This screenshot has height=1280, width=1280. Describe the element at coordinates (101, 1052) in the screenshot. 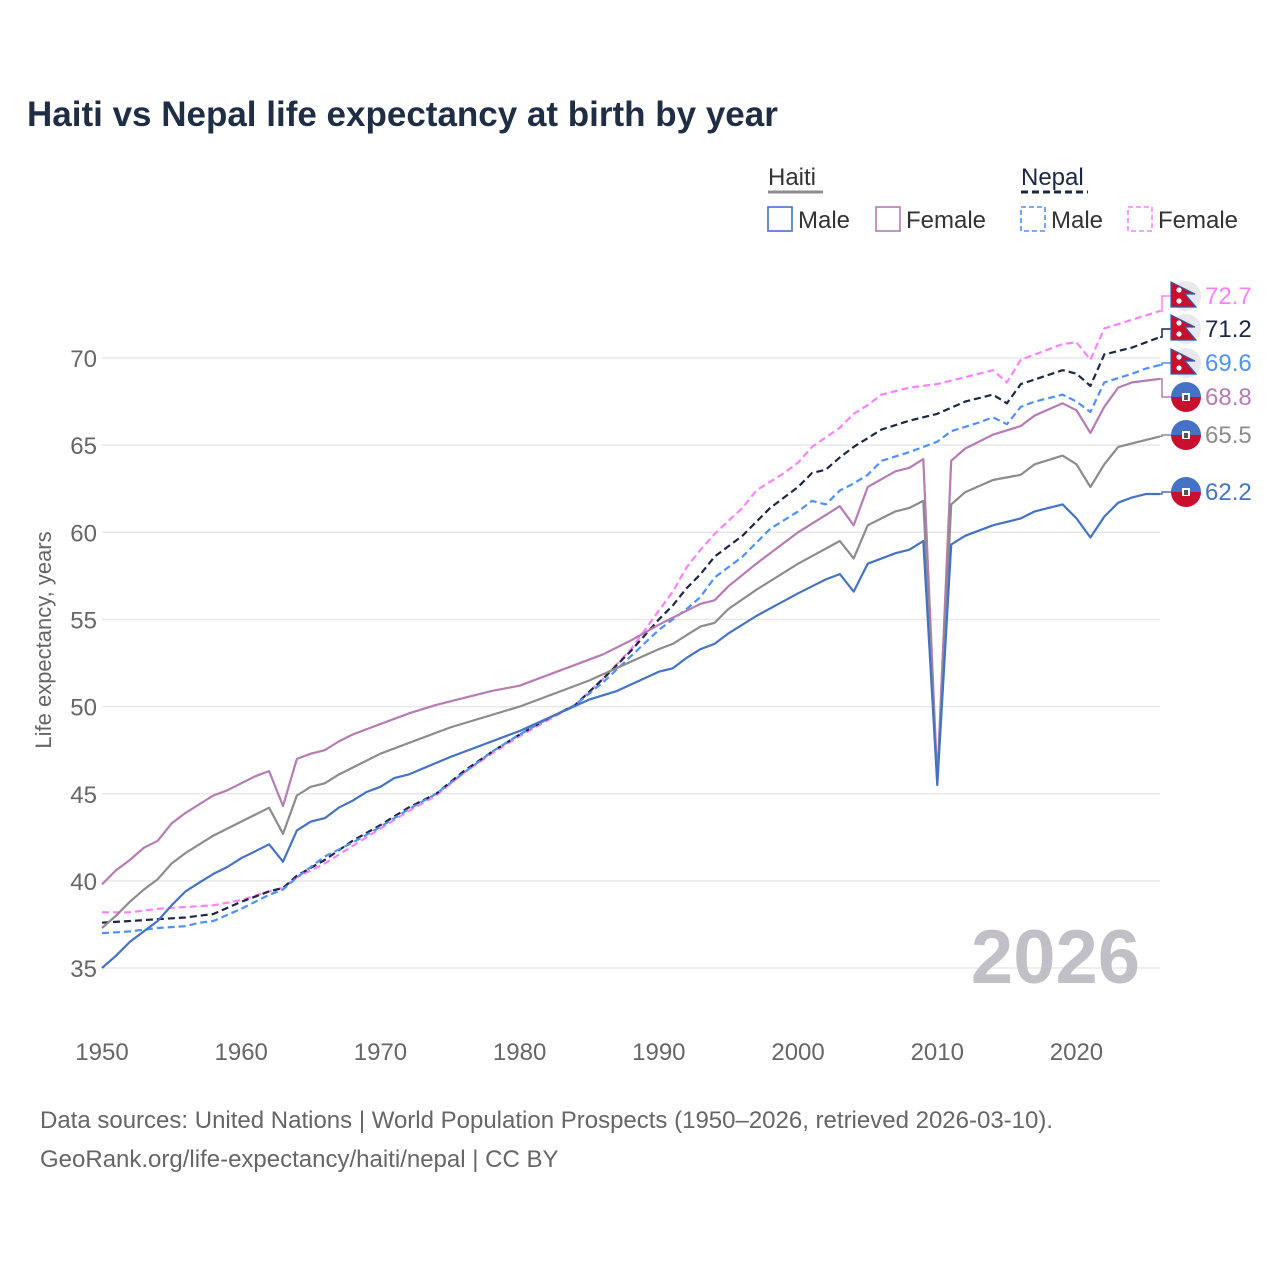

I see `x-tick-label: 1950` at that location.